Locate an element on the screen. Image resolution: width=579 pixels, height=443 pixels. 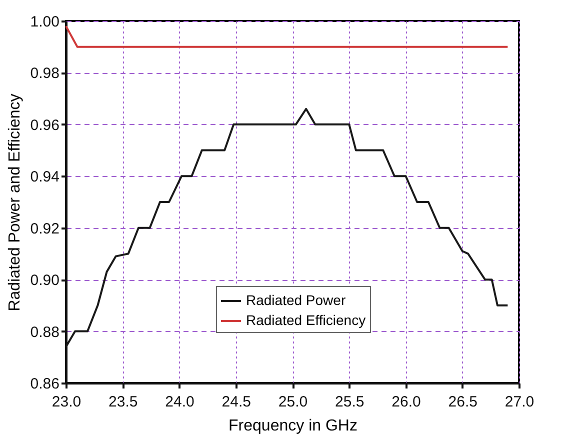
x-tick-label: 25.0 is located at coordinates (293, 402).